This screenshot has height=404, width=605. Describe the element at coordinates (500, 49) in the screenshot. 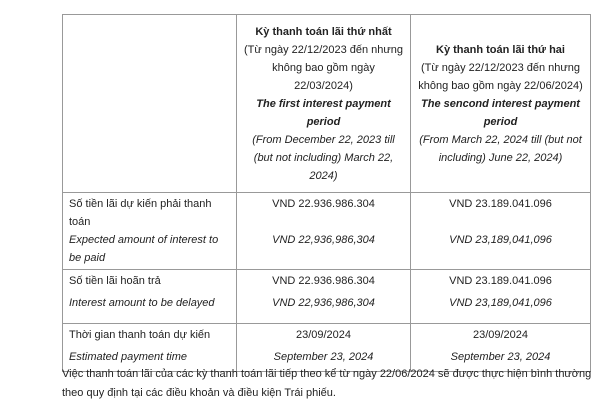

I see `title-vi: Kỳ thanh toán lãi thứ hai` at that location.